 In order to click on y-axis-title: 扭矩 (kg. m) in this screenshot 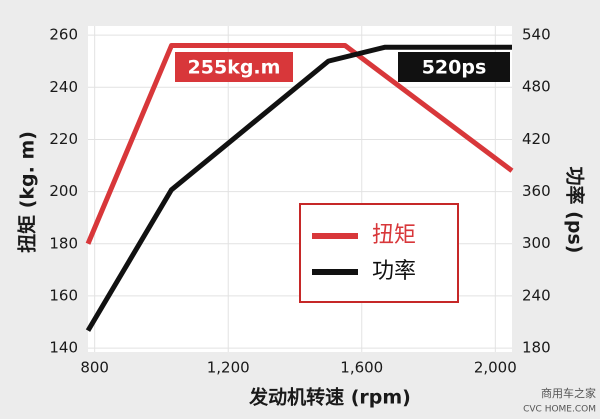, I will do `click(27, 192)`.